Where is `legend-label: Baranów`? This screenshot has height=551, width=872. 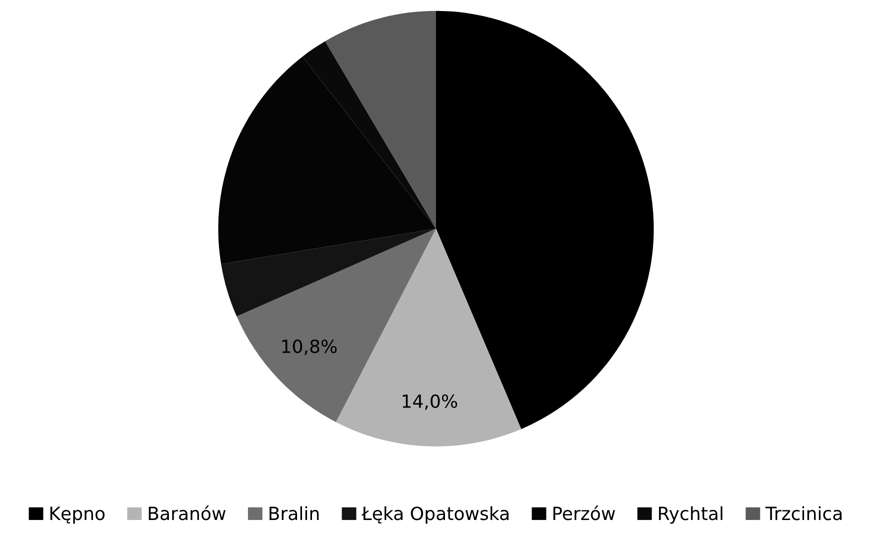
legend-label: Baranów is located at coordinates (187, 513).